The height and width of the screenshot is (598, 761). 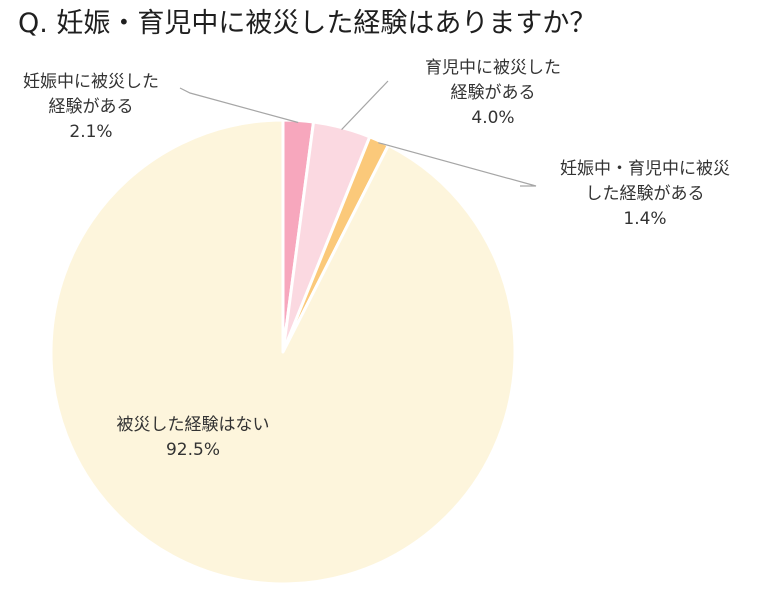 What do you see at coordinates (365, 105) in the screenshot?
I see `leader-line-childcare` at bounding box center [365, 105].